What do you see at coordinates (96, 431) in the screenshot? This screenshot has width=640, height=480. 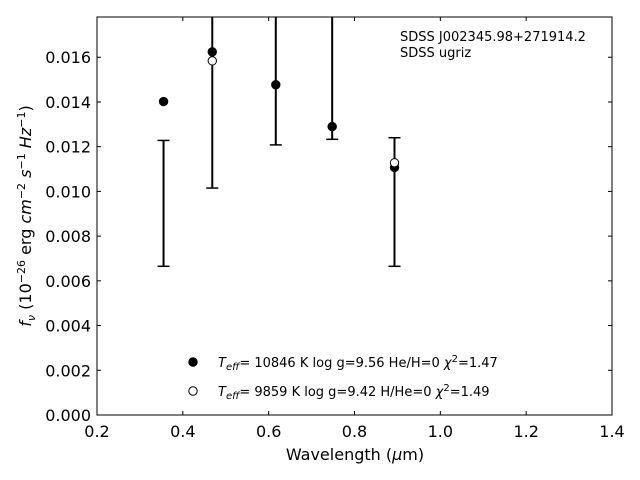 I see `x-tick-label: 0.2` at bounding box center [96, 431].